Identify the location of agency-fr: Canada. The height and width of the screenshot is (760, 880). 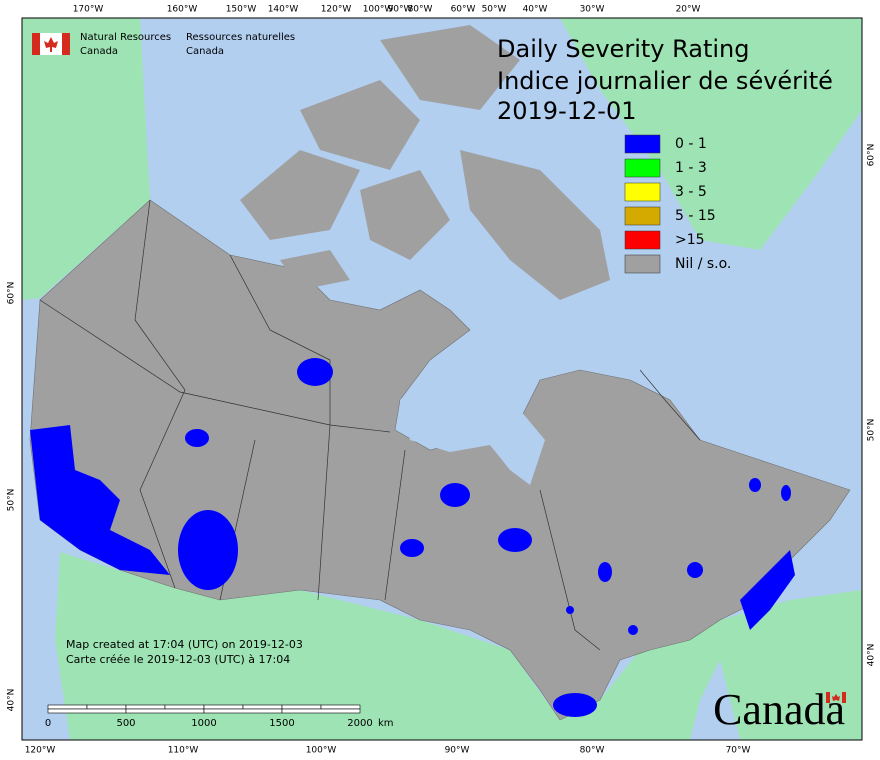
(205, 51).